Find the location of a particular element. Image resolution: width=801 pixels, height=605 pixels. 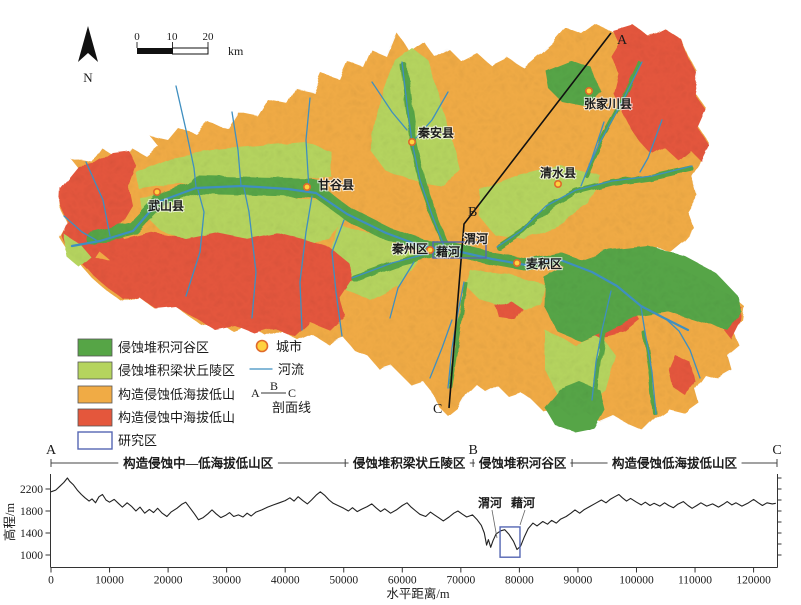

svg-text: 武山县 is located at coordinates (166, 205).